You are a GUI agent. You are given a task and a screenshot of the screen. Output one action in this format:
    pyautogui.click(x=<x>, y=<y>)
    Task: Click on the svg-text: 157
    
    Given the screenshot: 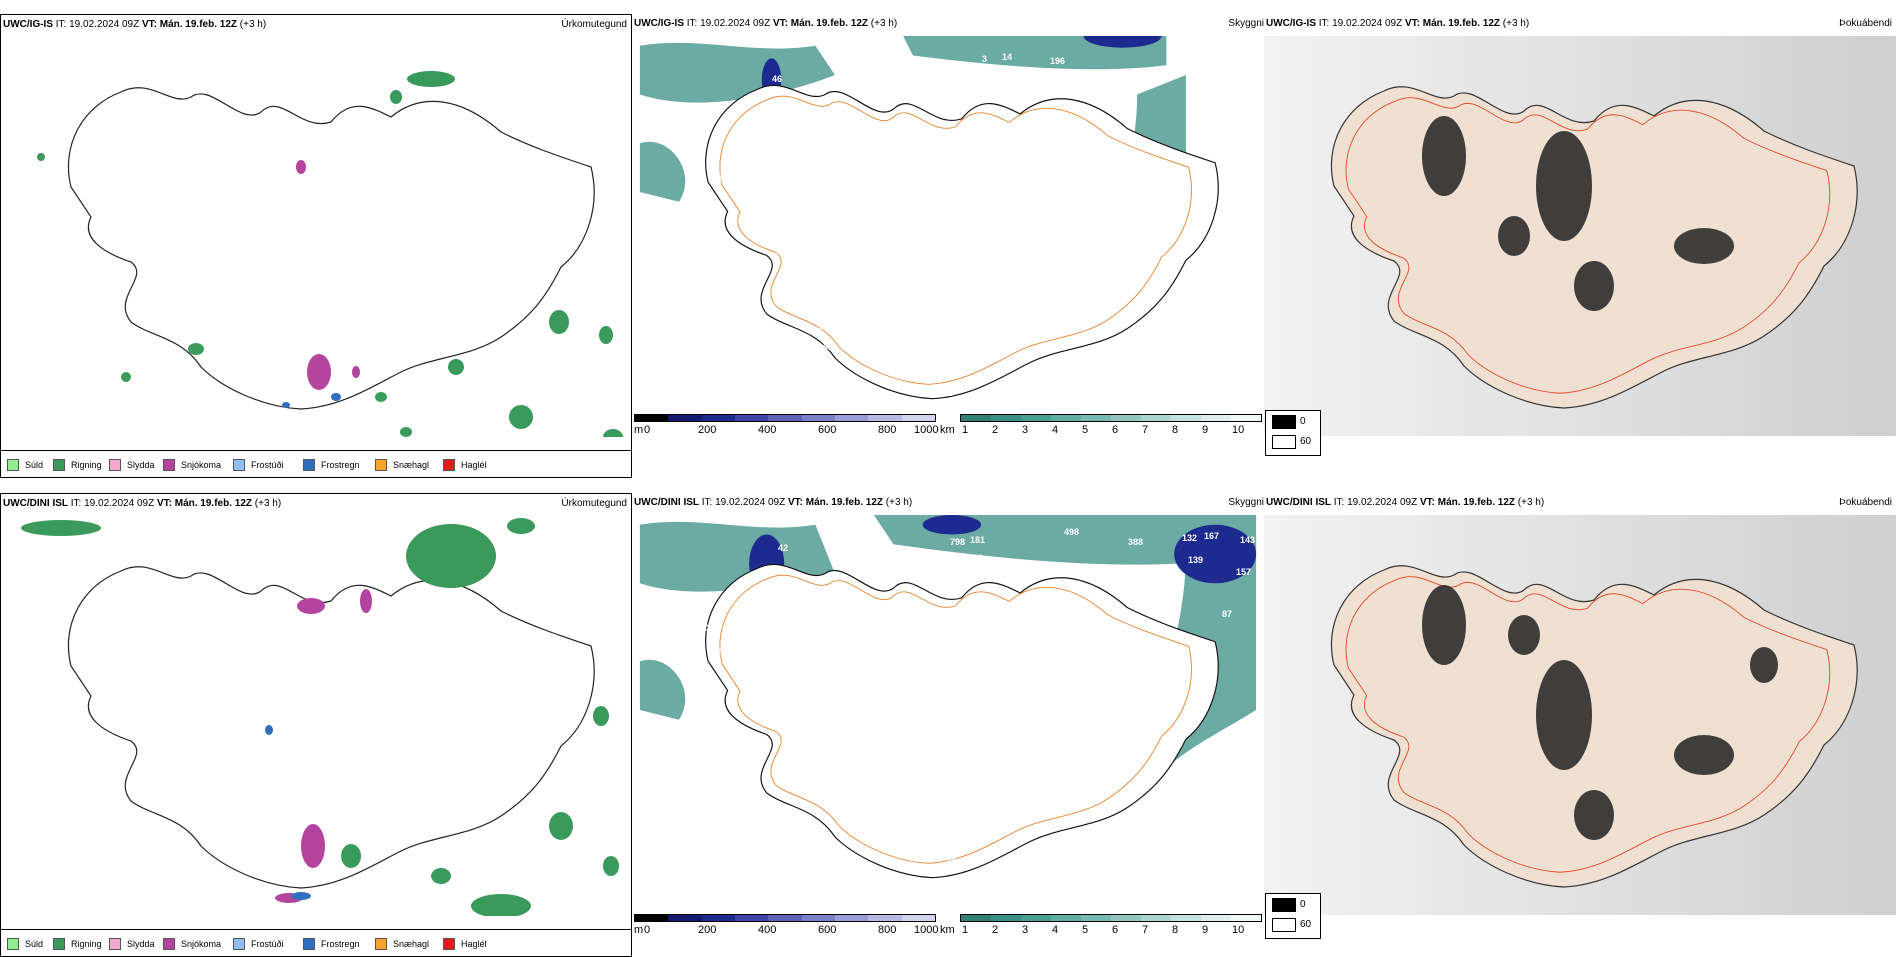 What is the action you would take?
    pyautogui.click(x=1243, y=572)
    